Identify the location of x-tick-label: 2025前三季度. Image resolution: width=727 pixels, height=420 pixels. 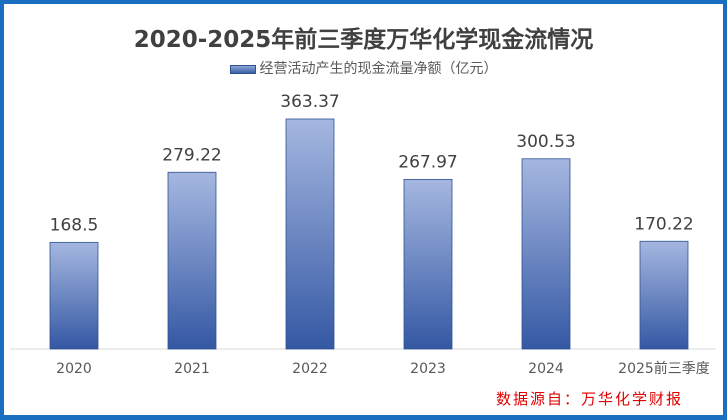
(664, 368).